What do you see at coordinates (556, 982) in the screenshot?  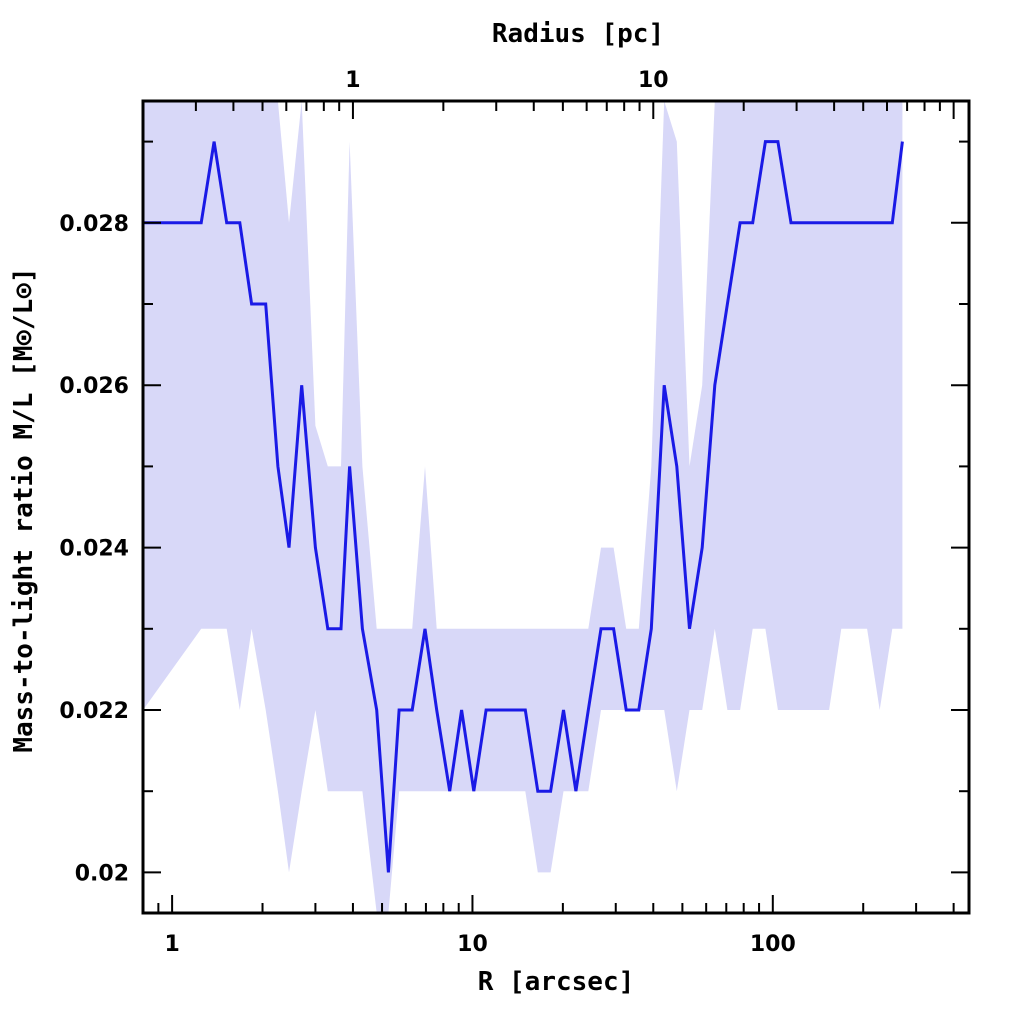 I see `x-axis-title: R [arcsec]` at bounding box center [556, 982].